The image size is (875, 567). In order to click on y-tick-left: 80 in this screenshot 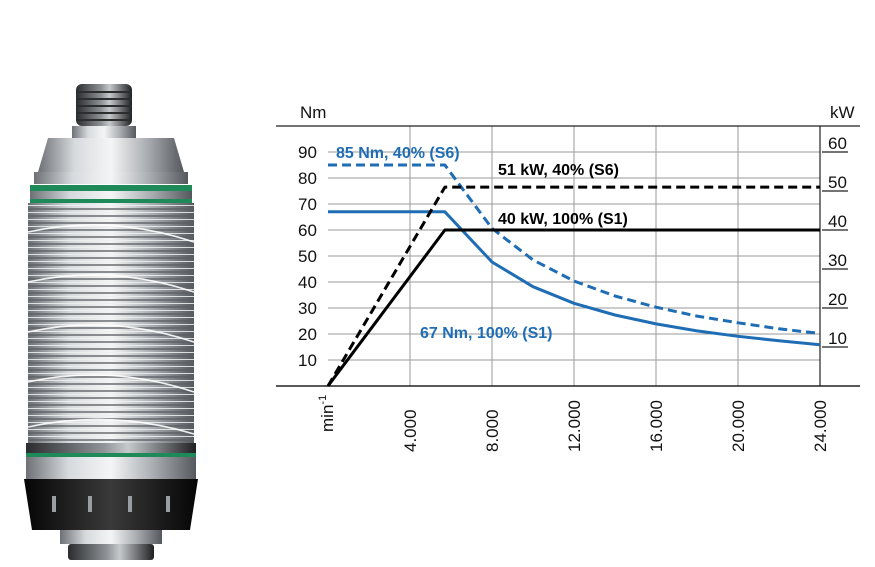, I will do `click(307, 178)`.